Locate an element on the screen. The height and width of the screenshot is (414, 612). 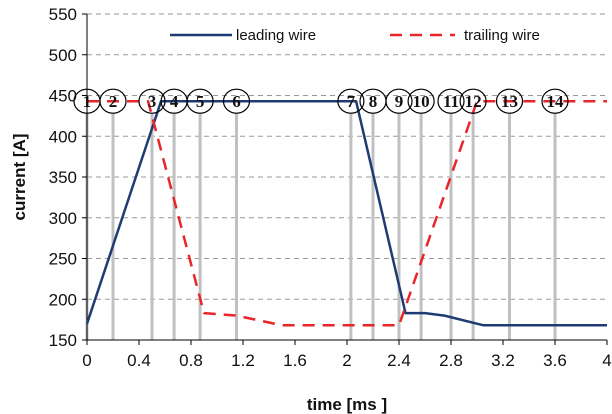
y-tick-label: 250 is located at coordinates (63, 259).